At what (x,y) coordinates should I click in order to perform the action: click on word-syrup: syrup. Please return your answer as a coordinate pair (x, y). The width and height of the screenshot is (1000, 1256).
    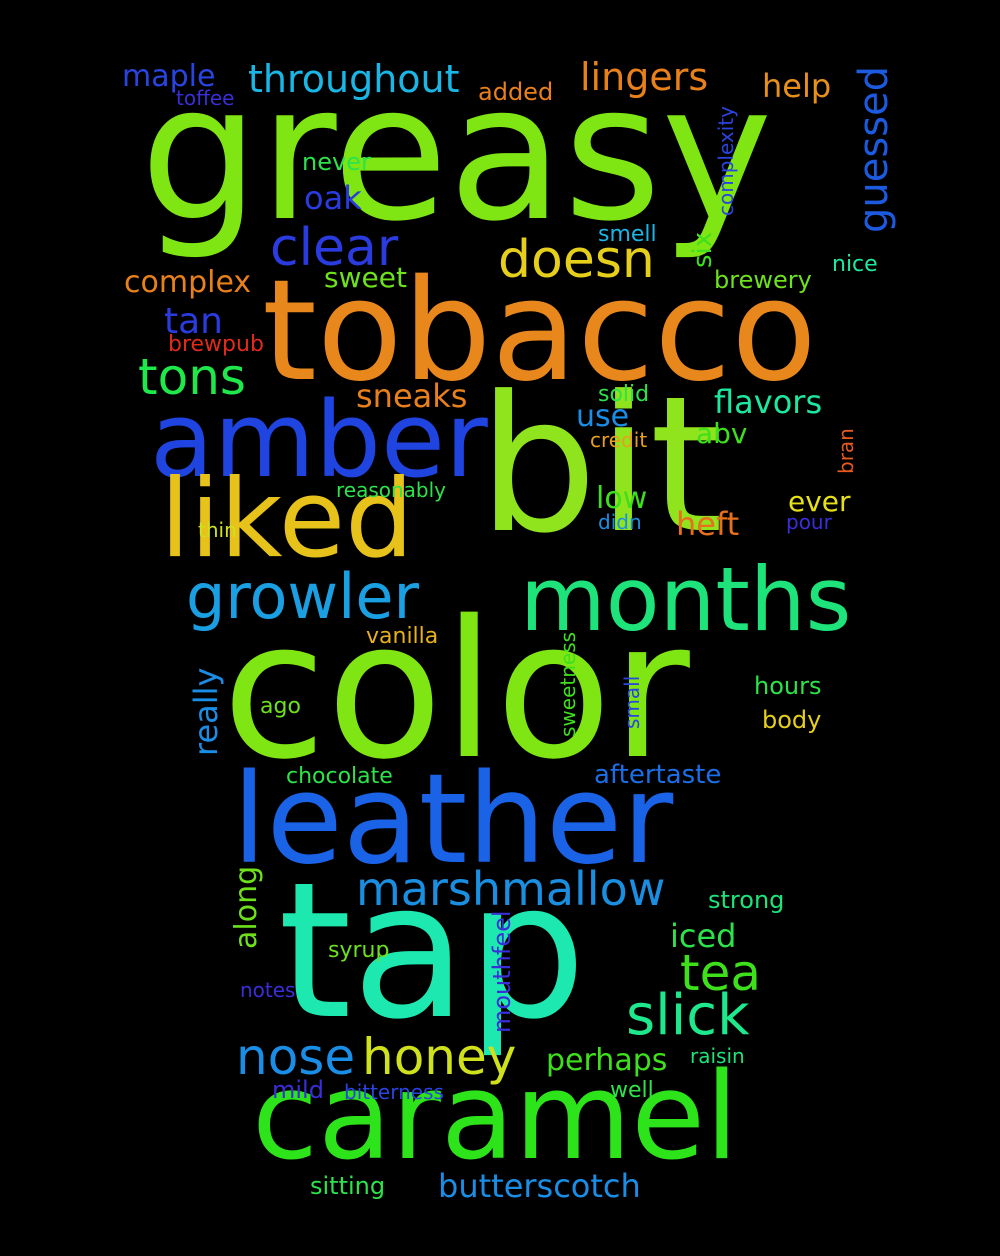
    Looking at the image, I should click on (359, 950).